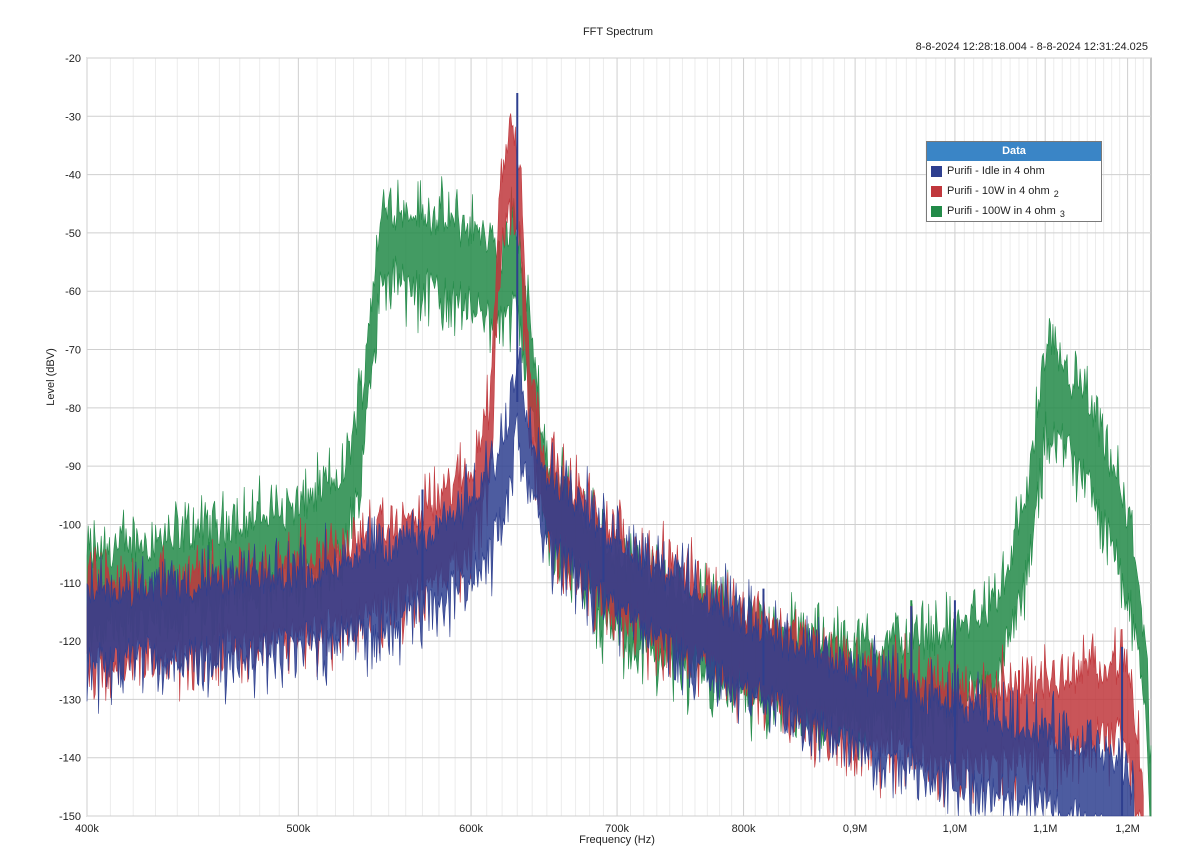 This screenshot has height=858, width=1200. Describe the element at coordinates (70, 700) in the screenshot. I see `y-tick-label: -130` at that location.